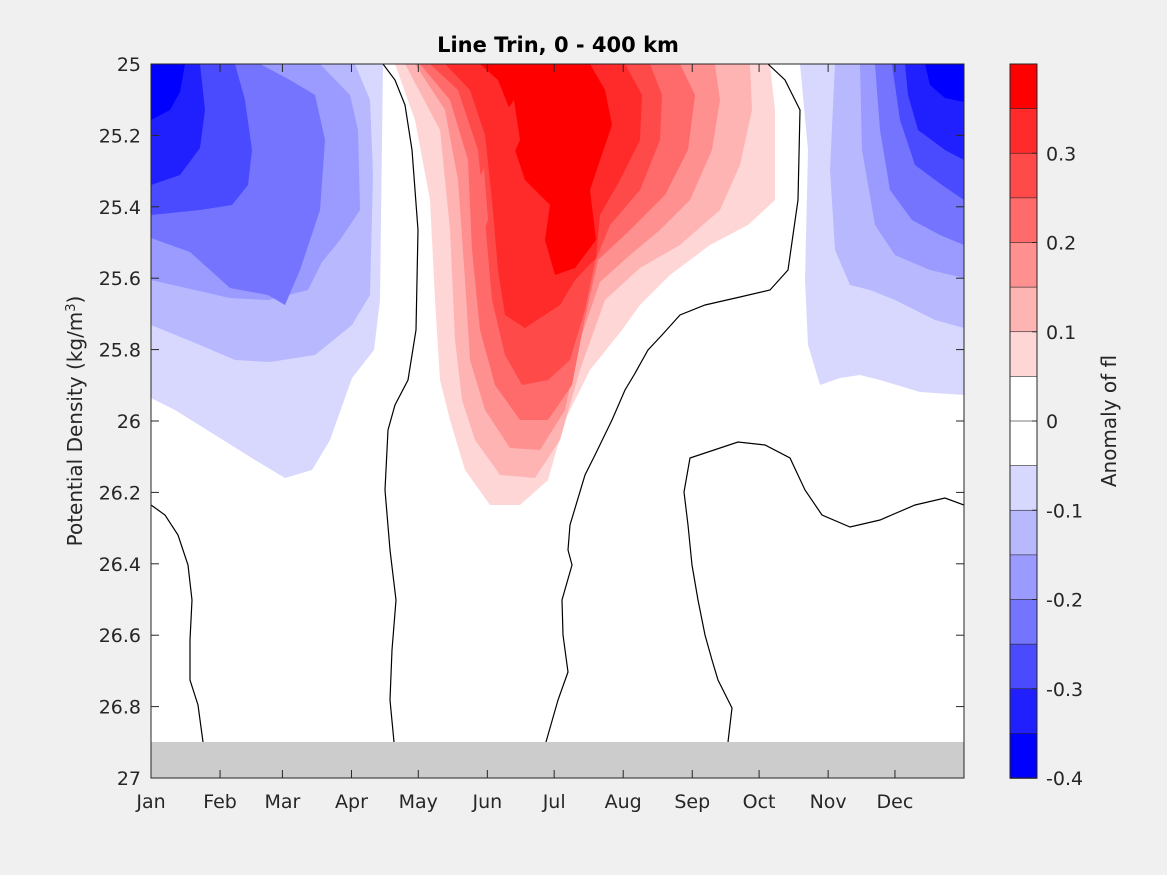  I want to click on y-tick-label: 25.6, so click(120, 279).